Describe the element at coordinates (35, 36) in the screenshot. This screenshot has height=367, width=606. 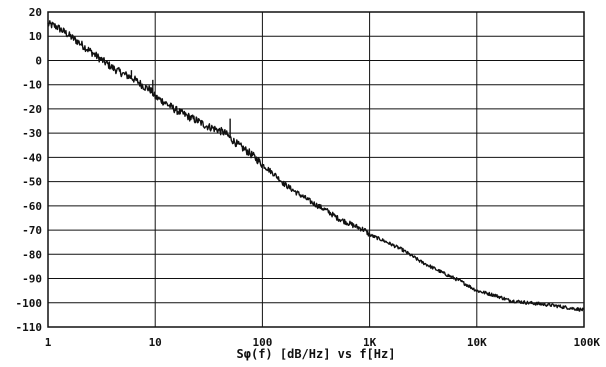
I see `y-tick-label: 10` at that location.